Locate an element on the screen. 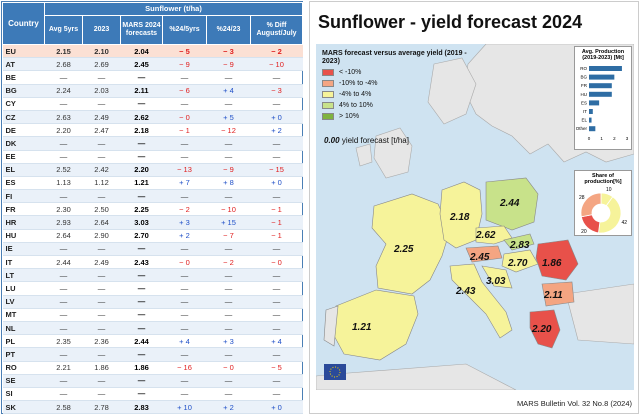 This screenshot has height=416, width=640. diff-5yrs-cell: − 2 is located at coordinates (184, 209).